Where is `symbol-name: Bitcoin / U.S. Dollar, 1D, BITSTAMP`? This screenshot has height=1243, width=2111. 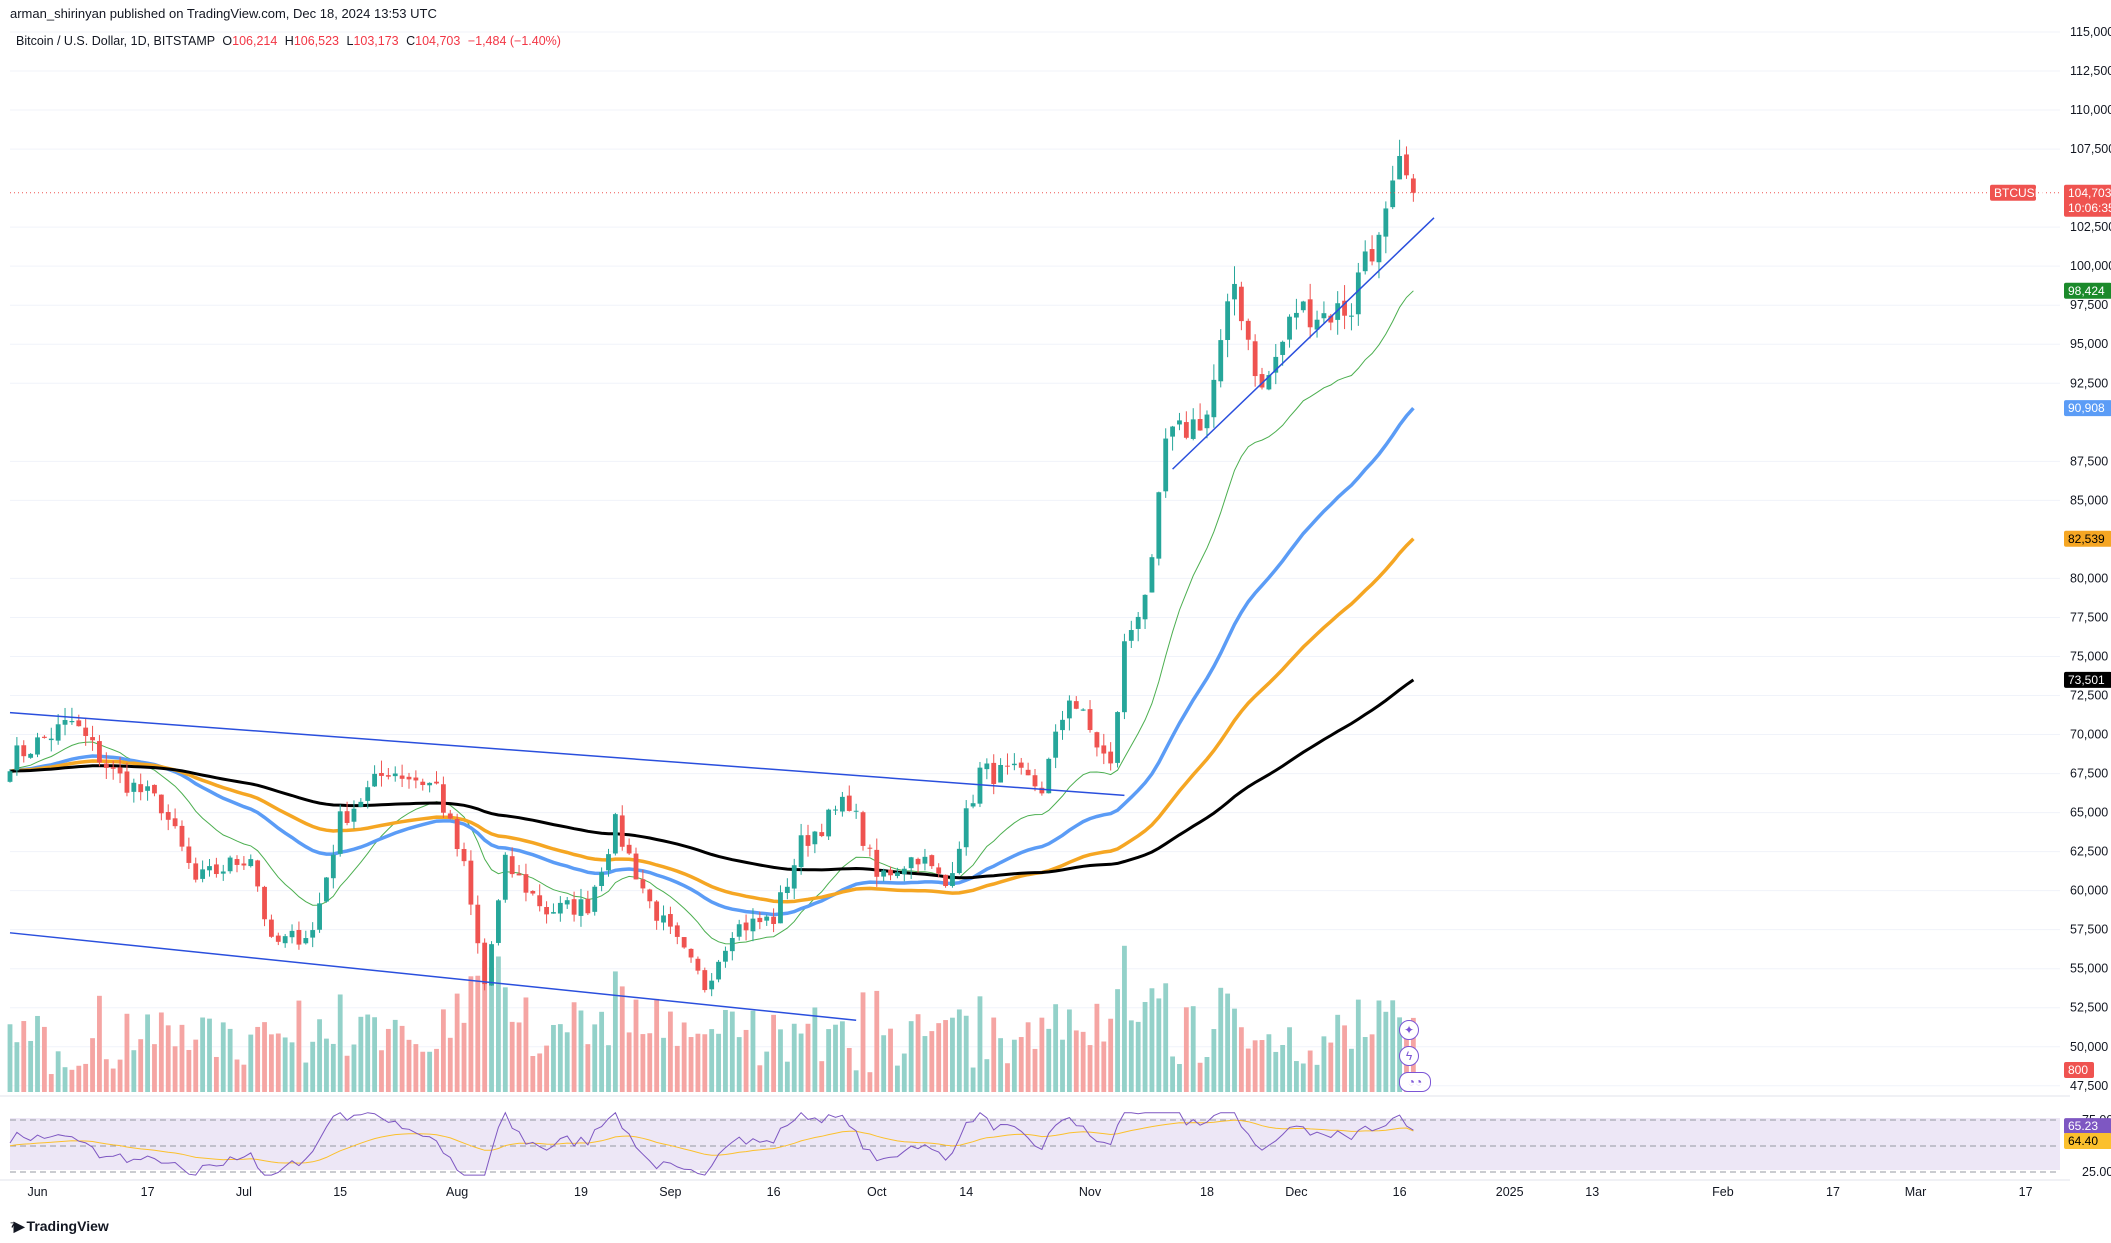
symbol-name: Bitcoin / U.S. Dollar, 1D, BITSTAMP is located at coordinates (115, 41).